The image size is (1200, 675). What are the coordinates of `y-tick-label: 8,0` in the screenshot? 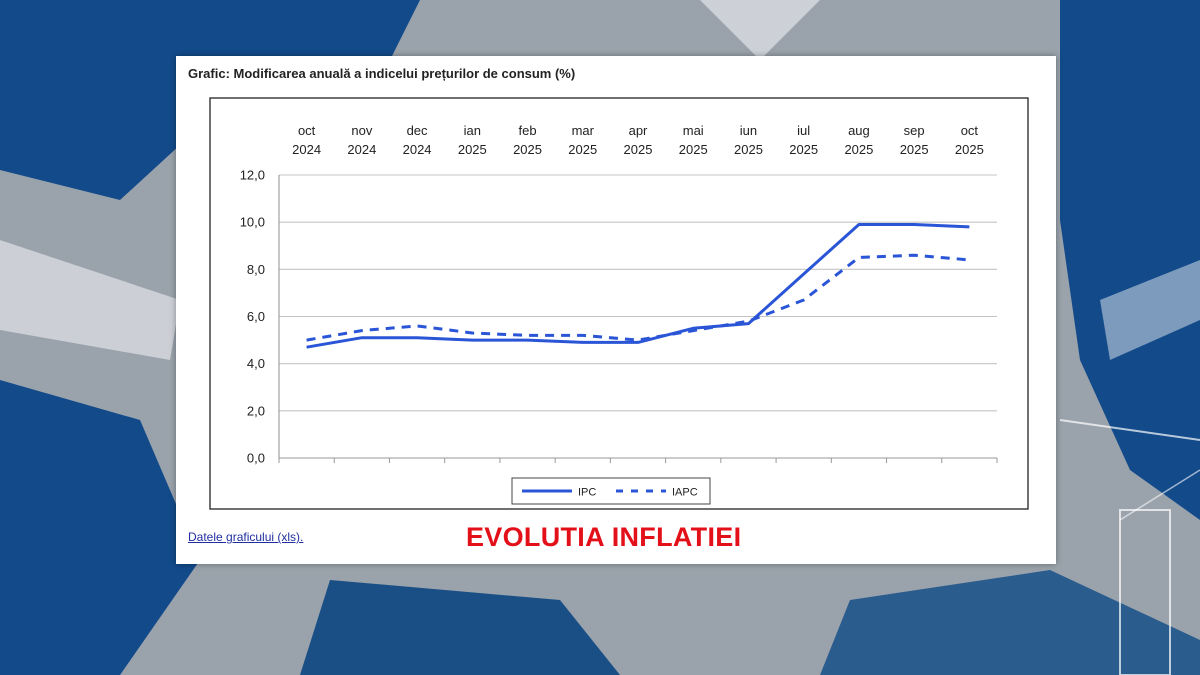 It's located at (256, 269).